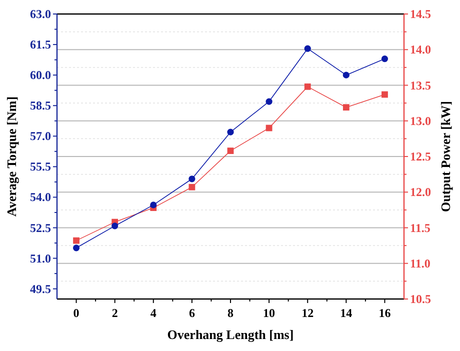 The width and height of the screenshot is (460, 351). I want to click on y-tick-label: 55.5, so click(40, 167).